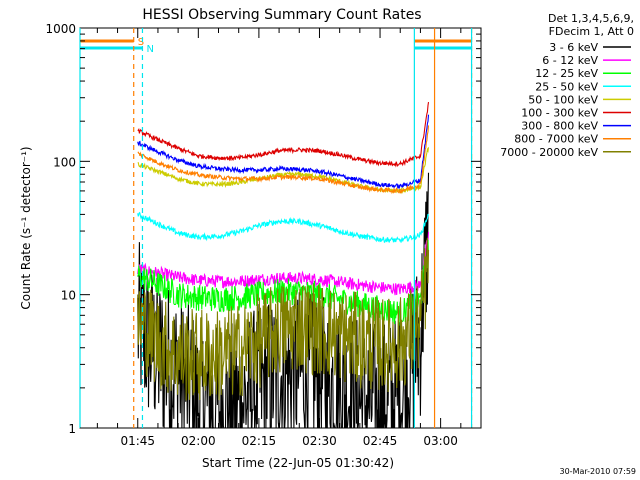 This screenshot has height=480, width=640. What do you see at coordinates (149, 49) in the screenshot?
I see `flag-label-n: N` at bounding box center [149, 49].